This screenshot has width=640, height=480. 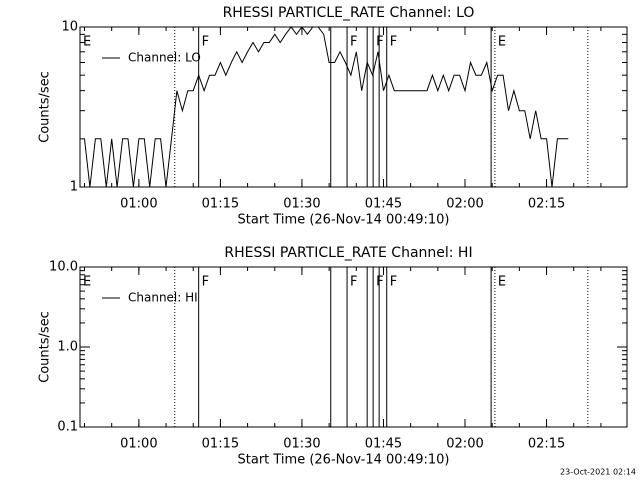 What do you see at coordinates (348, 253) in the screenshot?
I see `chart-title: RHESSI PARTICLE_RATE Channel: HI` at bounding box center [348, 253].